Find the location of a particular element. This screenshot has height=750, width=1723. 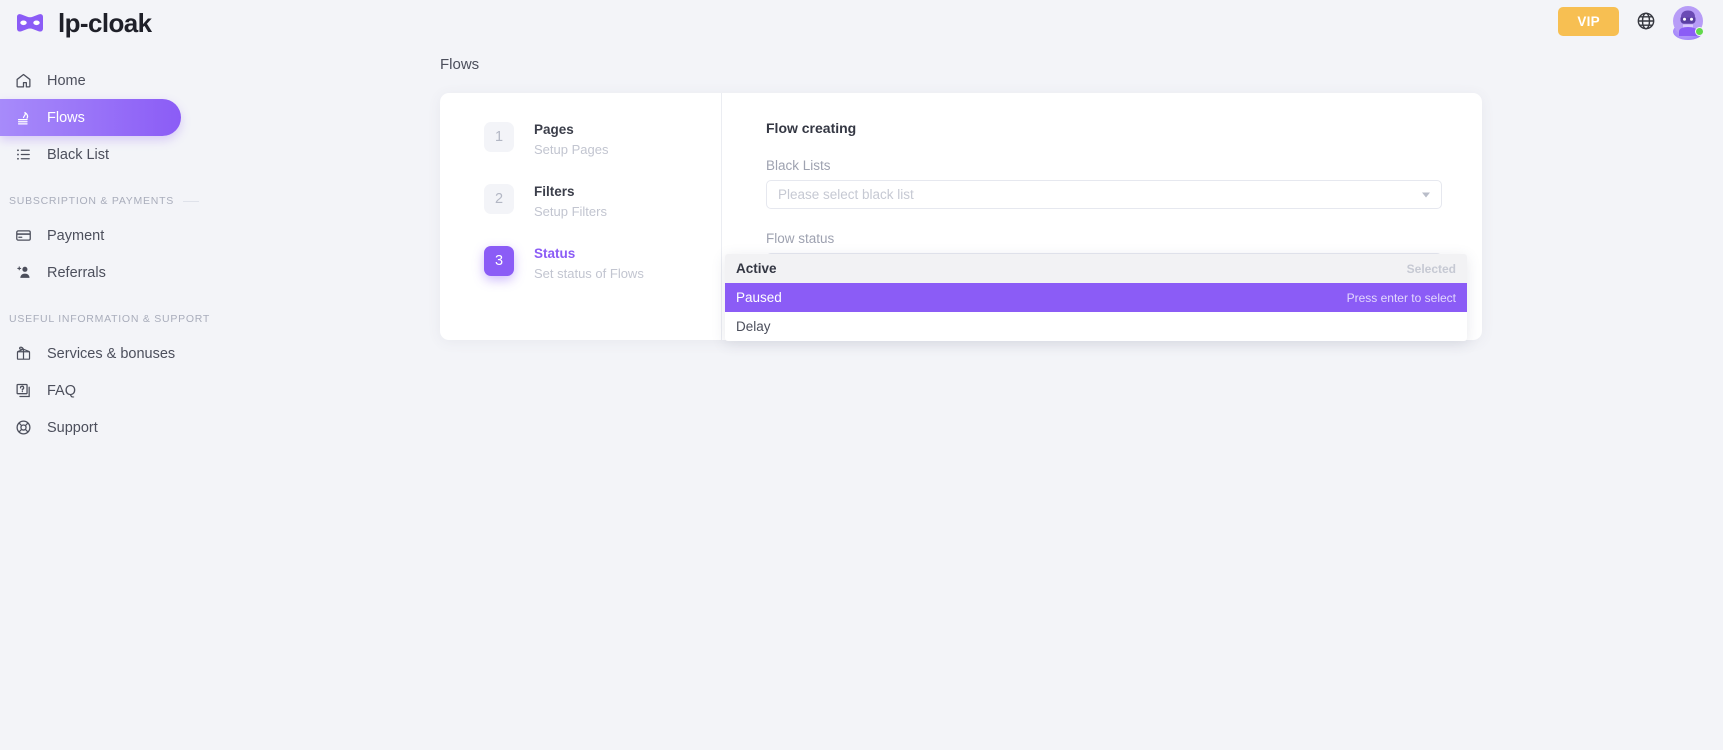

brand-logo: lp-cloak is located at coordinates (215, 23).